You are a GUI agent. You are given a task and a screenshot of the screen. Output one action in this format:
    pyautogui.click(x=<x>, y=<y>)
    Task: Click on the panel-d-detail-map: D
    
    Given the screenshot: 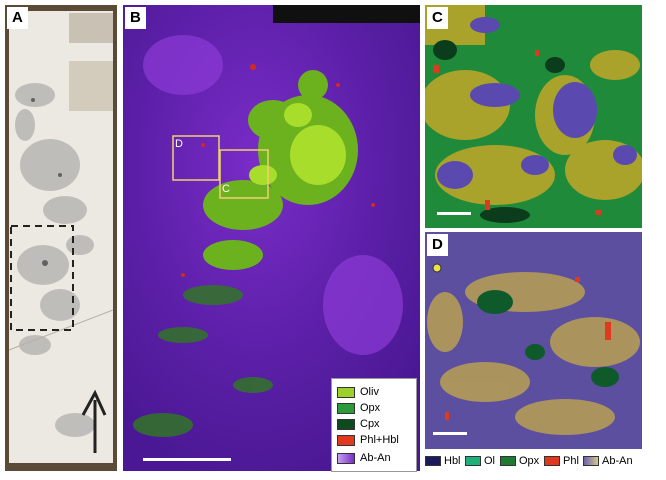 What is the action you would take?
    pyautogui.click(x=533, y=340)
    